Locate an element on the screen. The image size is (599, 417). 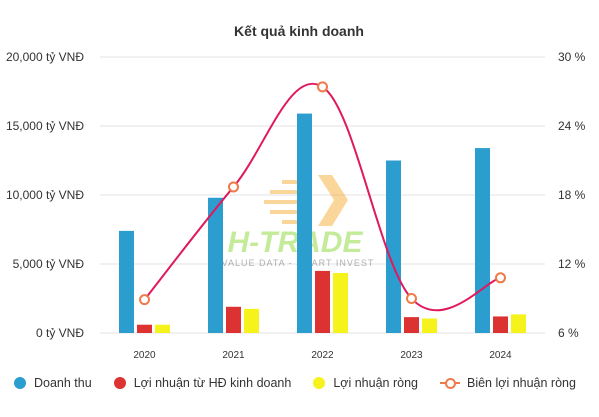
y-right-tick-label: 12 % is located at coordinates (572, 264).